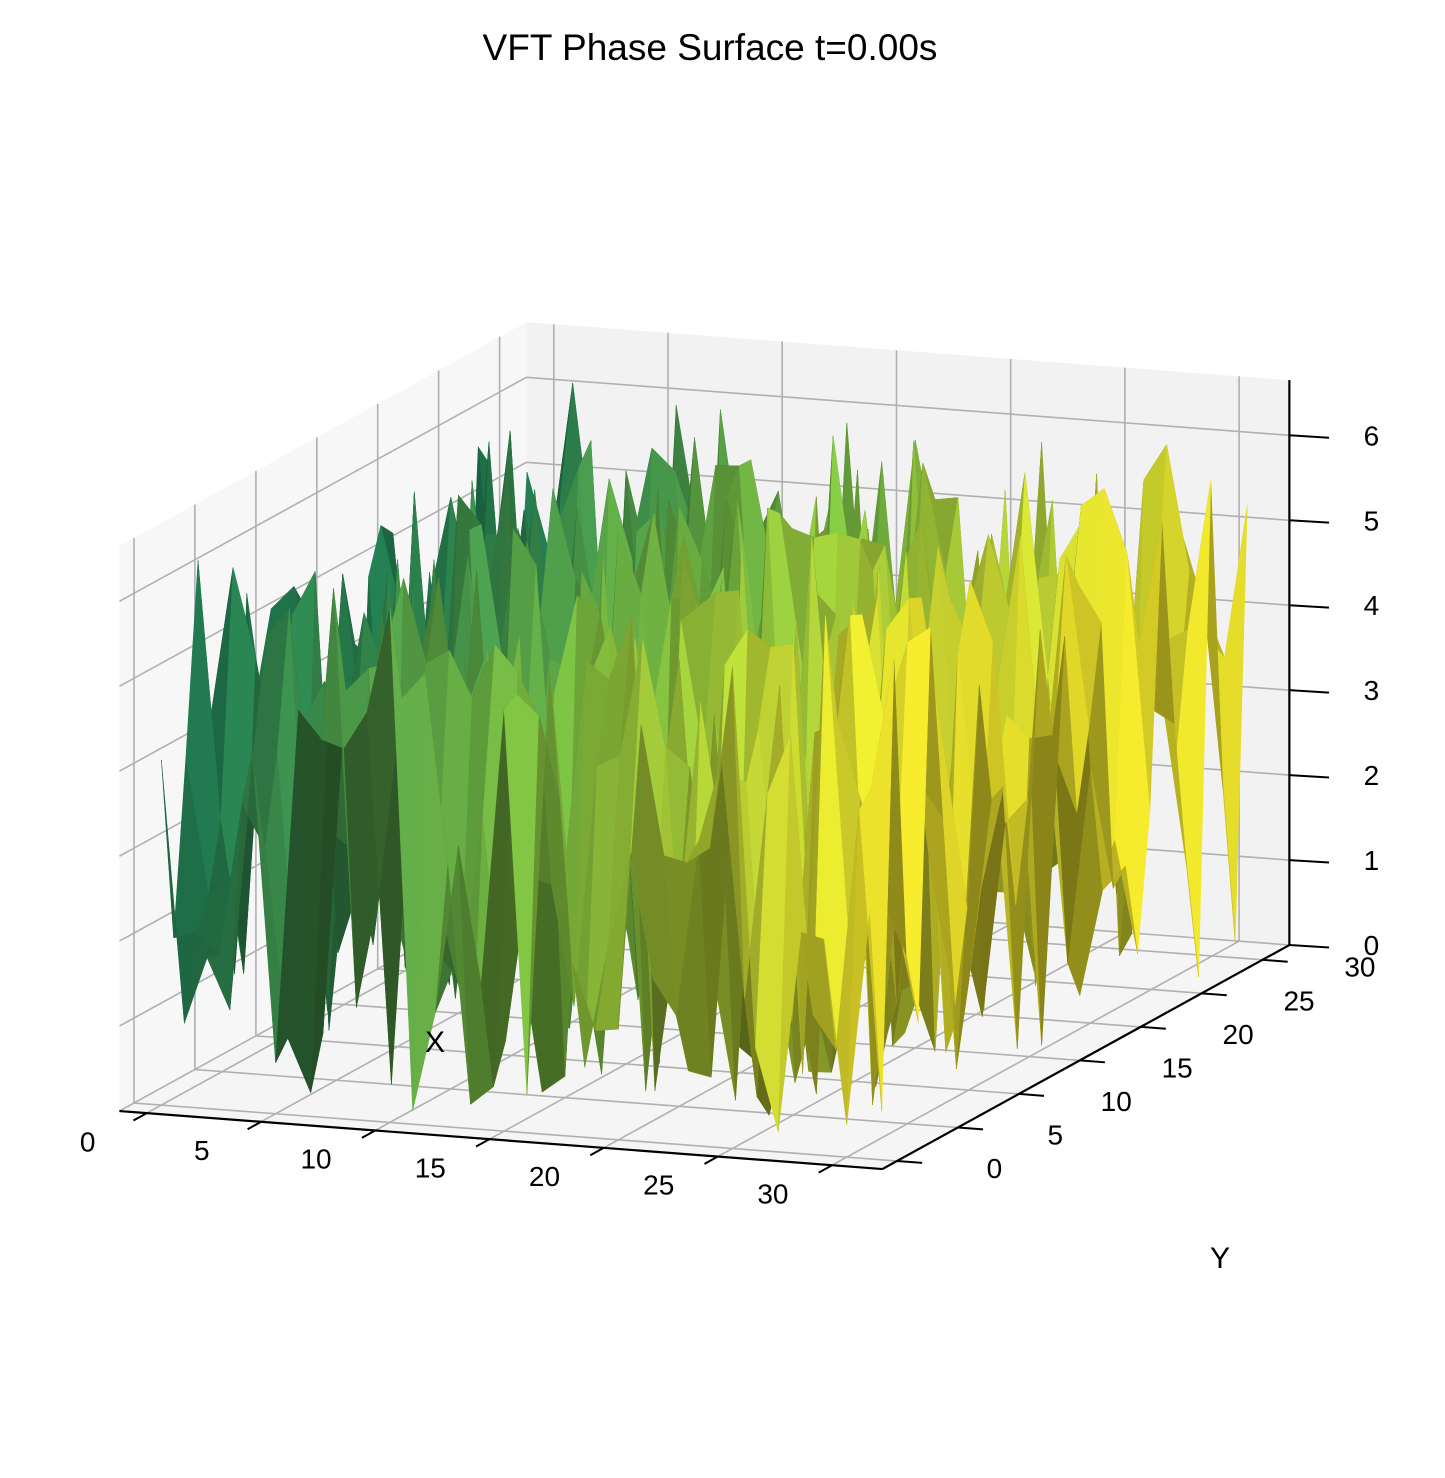 This screenshot has height=1478, width=1445. What do you see at coordinates (202, 1150) in the screenshot?
I see `x-tick-label: 5` at bounding box center [202, 1150].